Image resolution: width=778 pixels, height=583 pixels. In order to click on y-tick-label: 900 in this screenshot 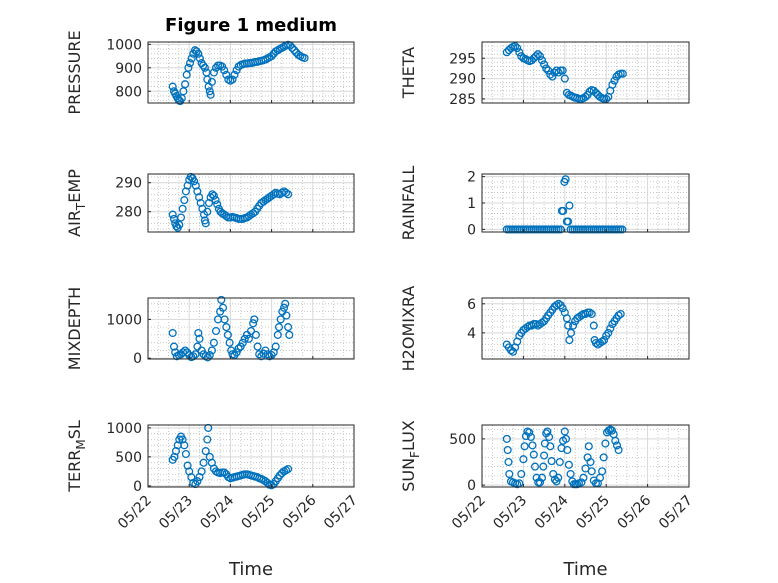, I will do `click(128, 69)`.